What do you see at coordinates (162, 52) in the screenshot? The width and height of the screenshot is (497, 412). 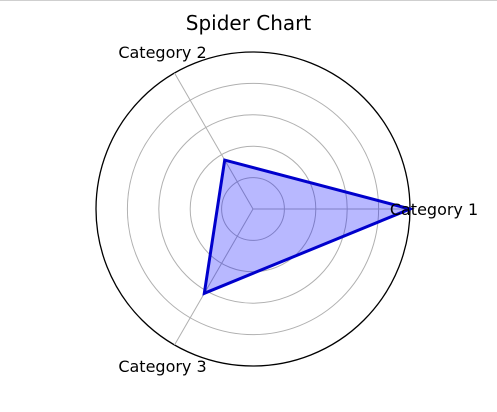 I see `category-label: Category 2` at bounding box center [162, 52].